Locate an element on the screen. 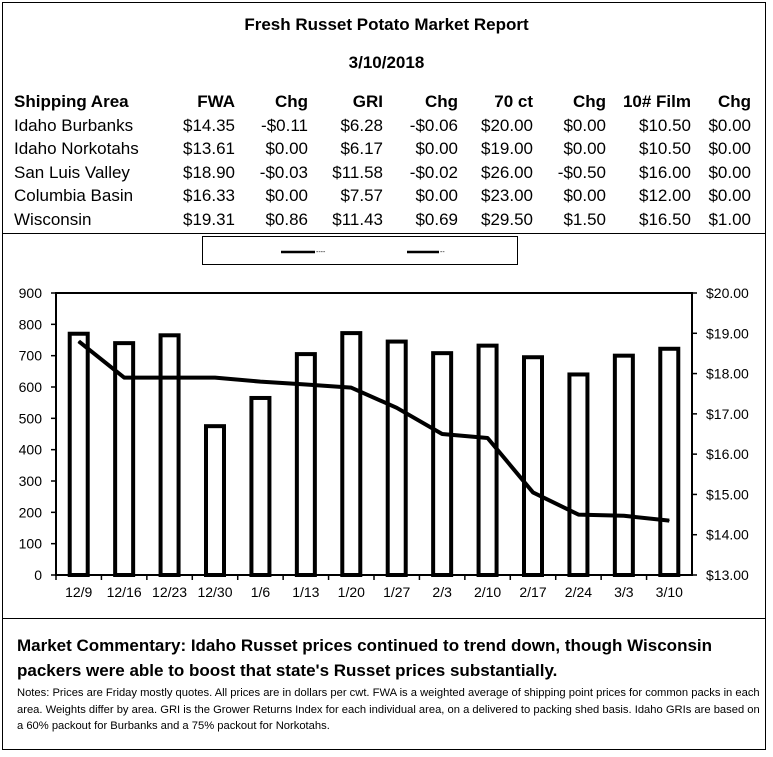 This screenshot has height=757, width=773. table-cell: $16.50 is located at coordinates (665, 219).